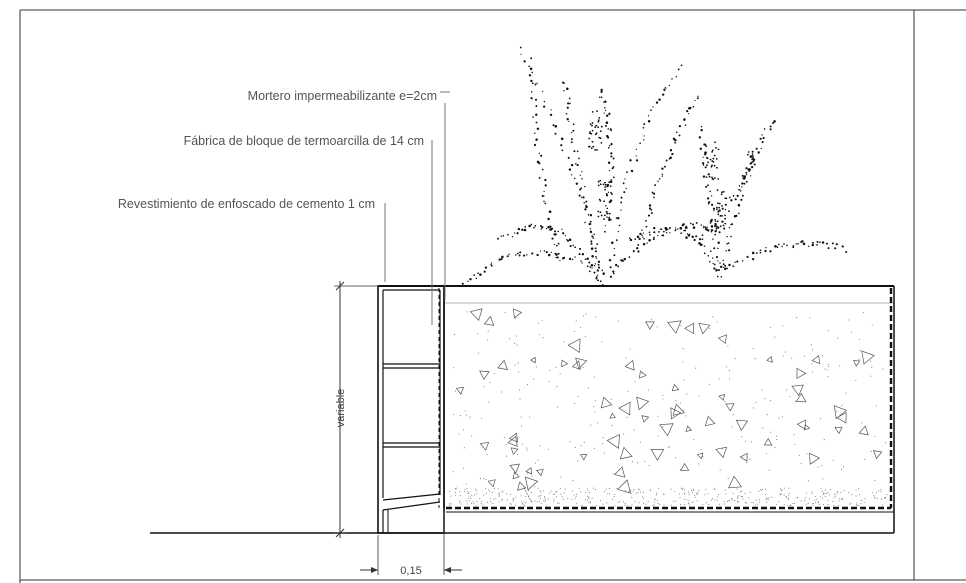  I want to click on gravel-texture, so click(669, 403).